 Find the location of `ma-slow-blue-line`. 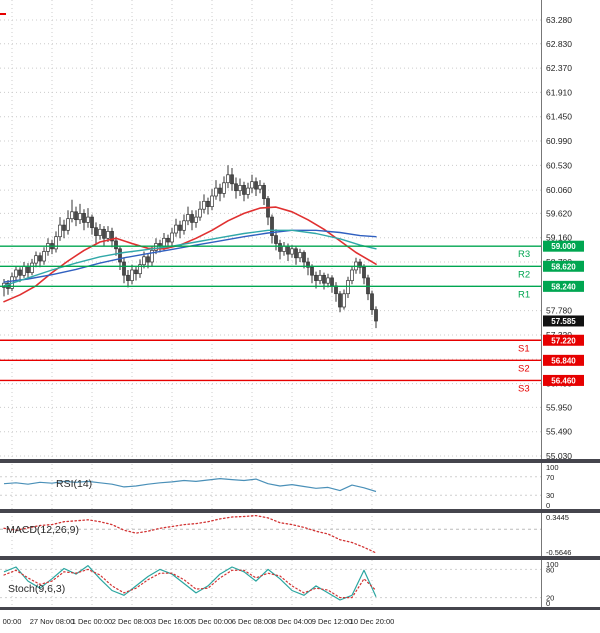

ma-slow-blue-line is located at coordinates (190, 256).